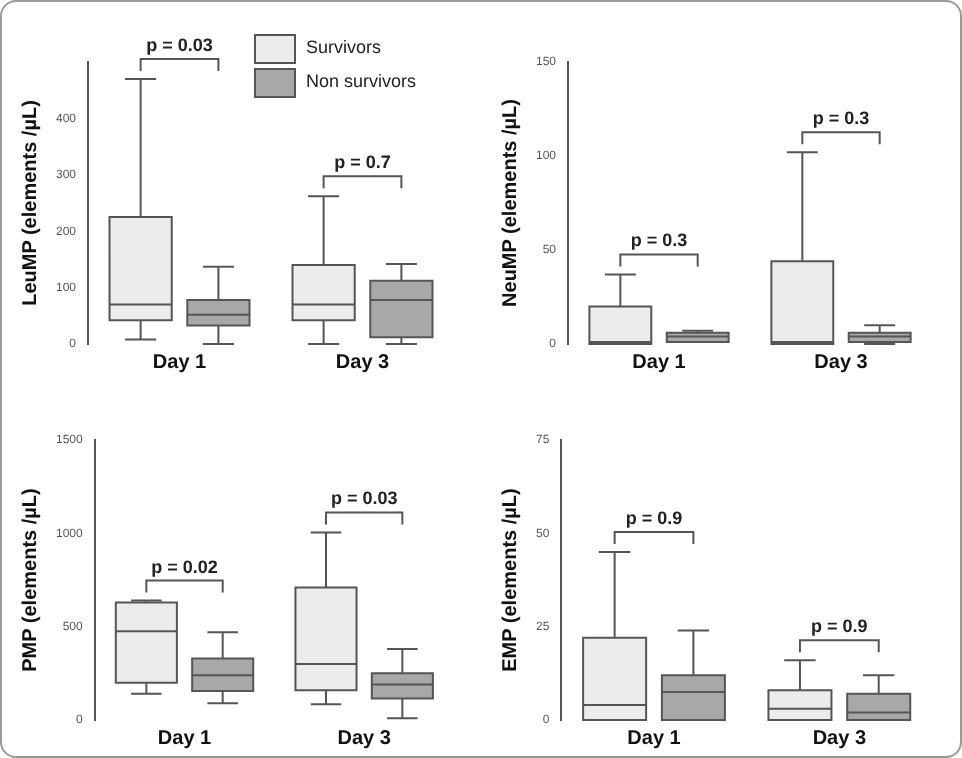  Describe the element at coordinates (362, 162) in the screenshot. I see `annotation: p = 0.7` at that location.